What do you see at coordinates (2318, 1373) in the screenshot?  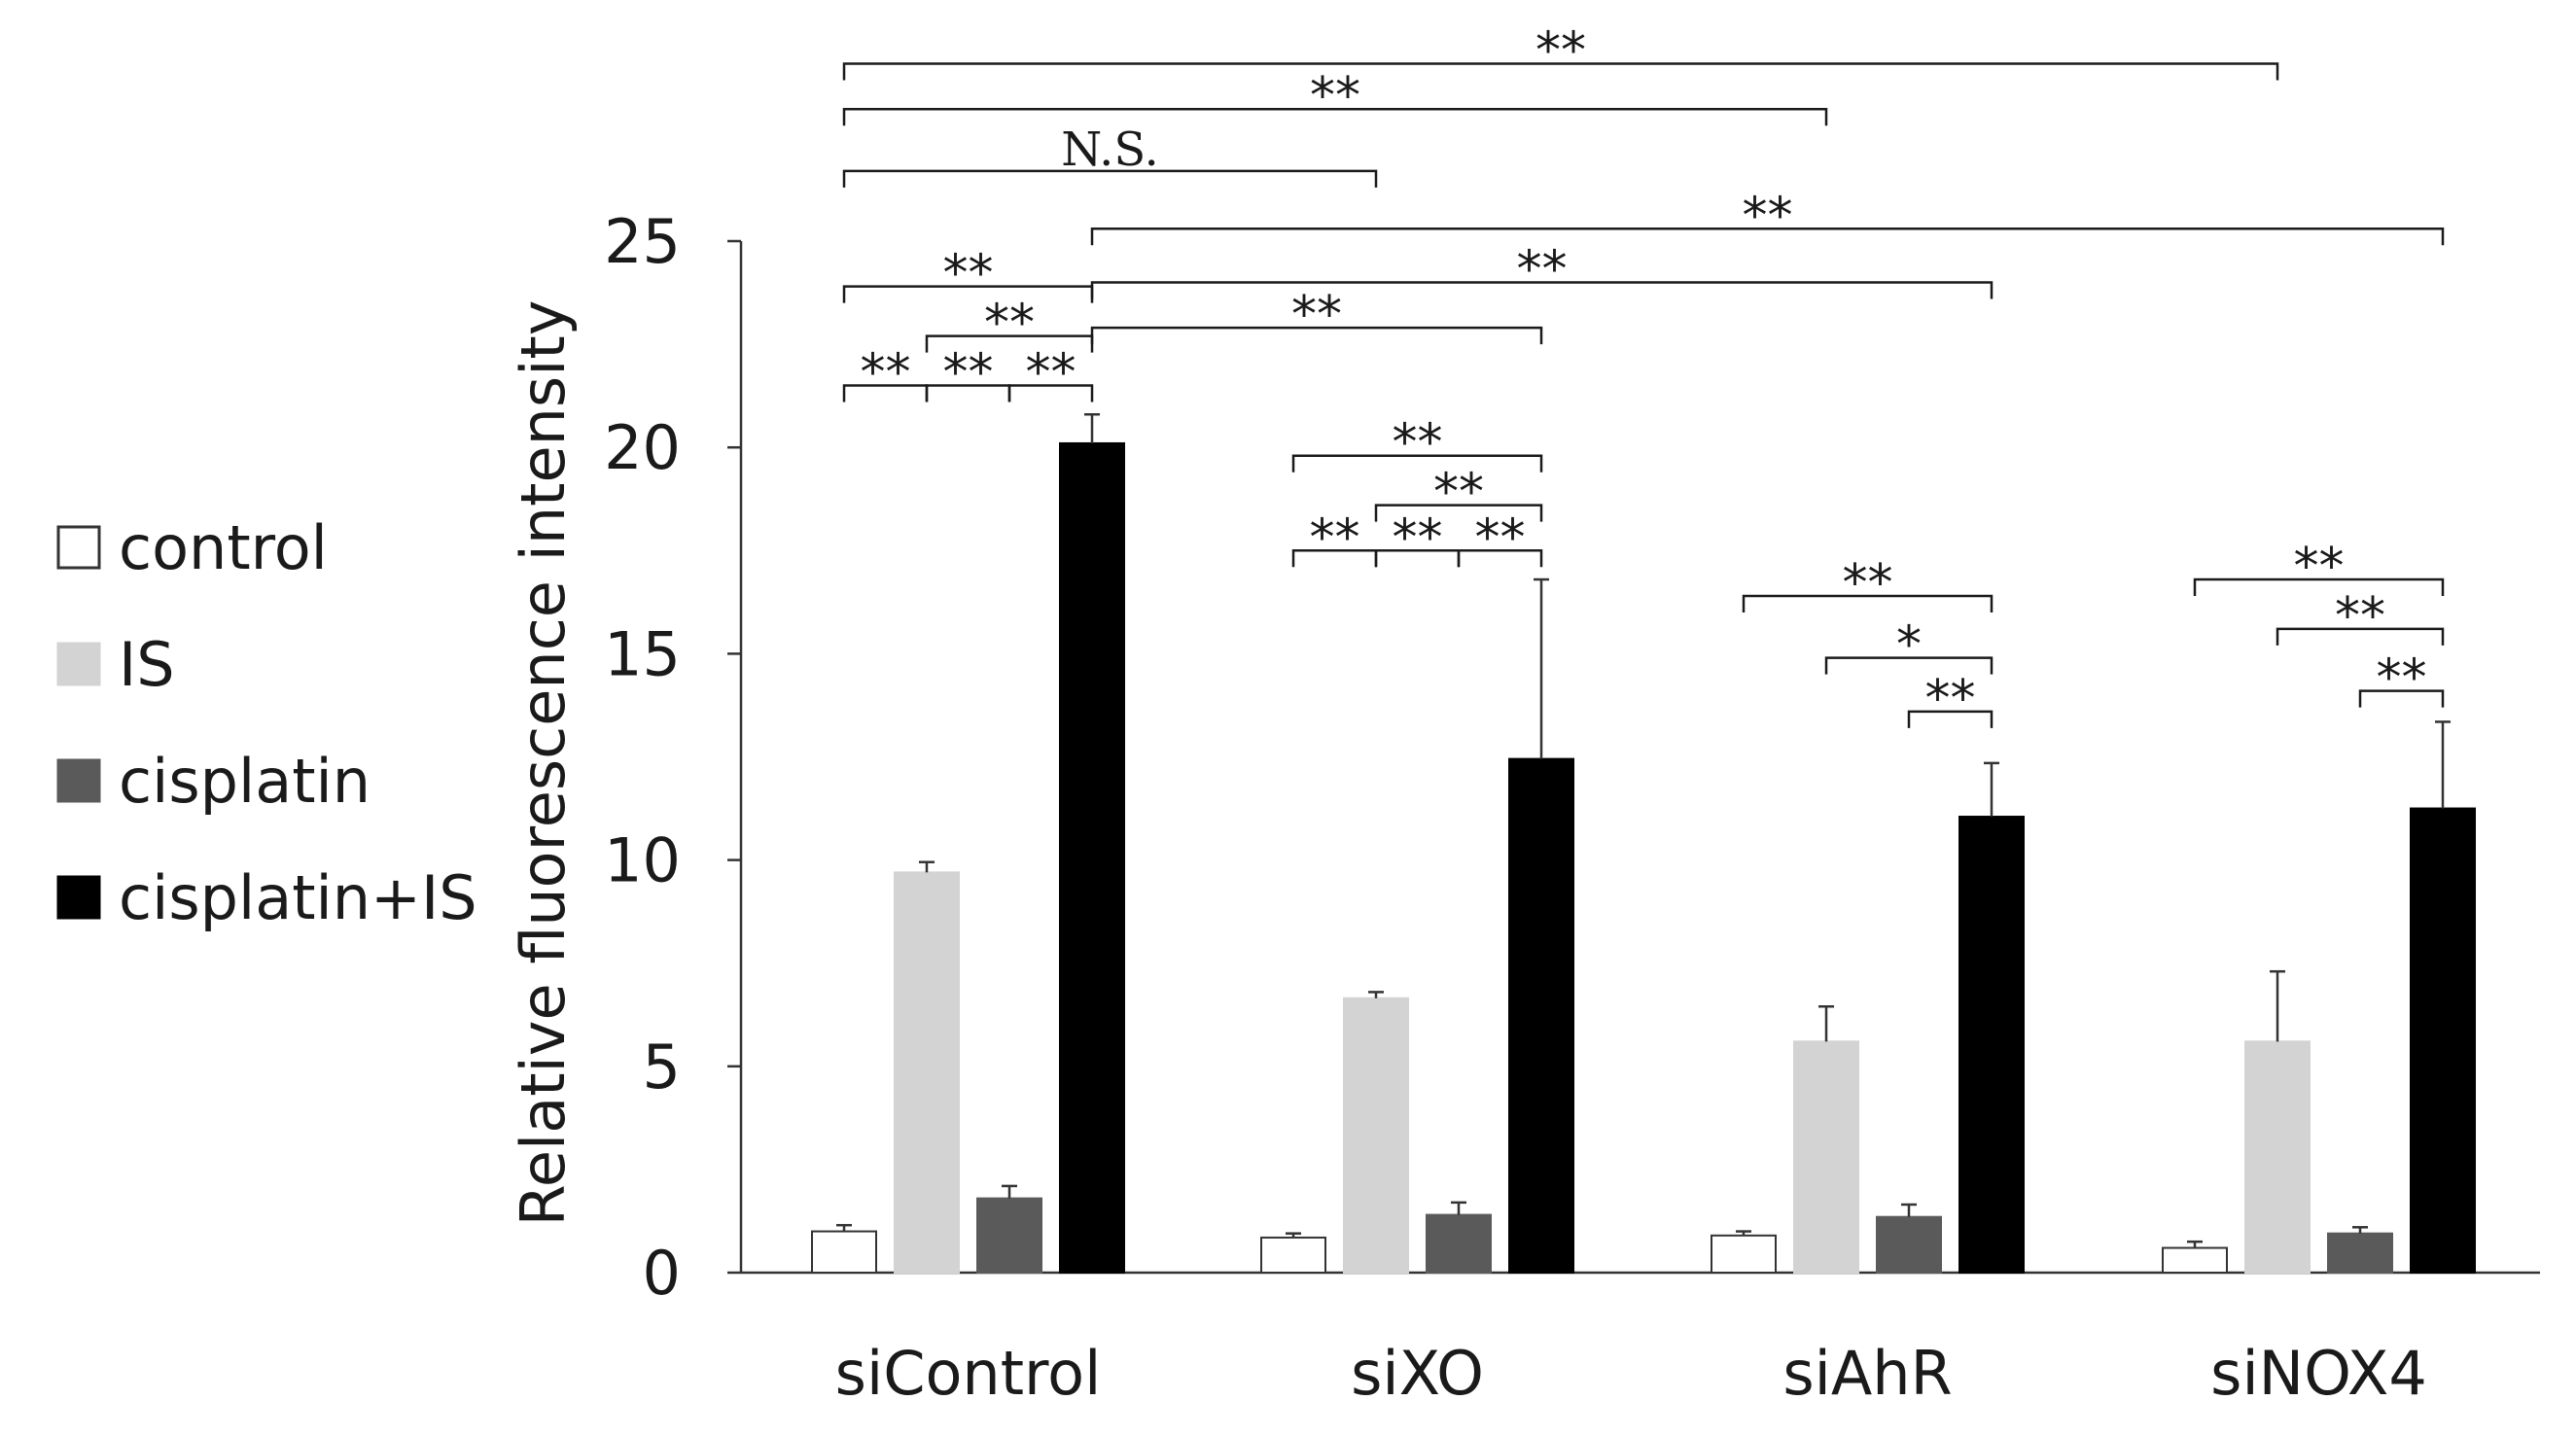 I see `x-tick-label: siNOX4` at bounding box center [2318, 1373].